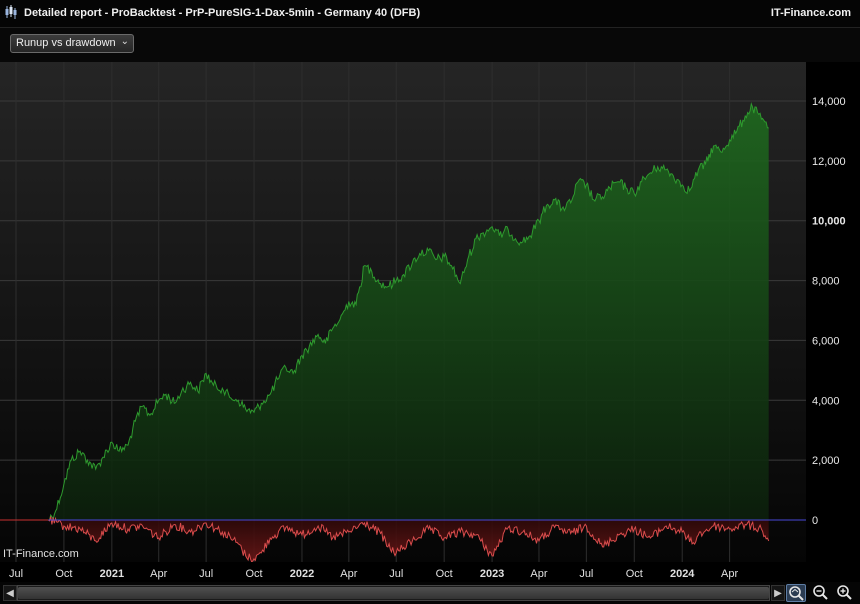 The width and height of the screenshot is (860, 604). Describe the element at coordinates (826, 461) in the screenshot. I see `y-tick-label: 2,000` at that location.